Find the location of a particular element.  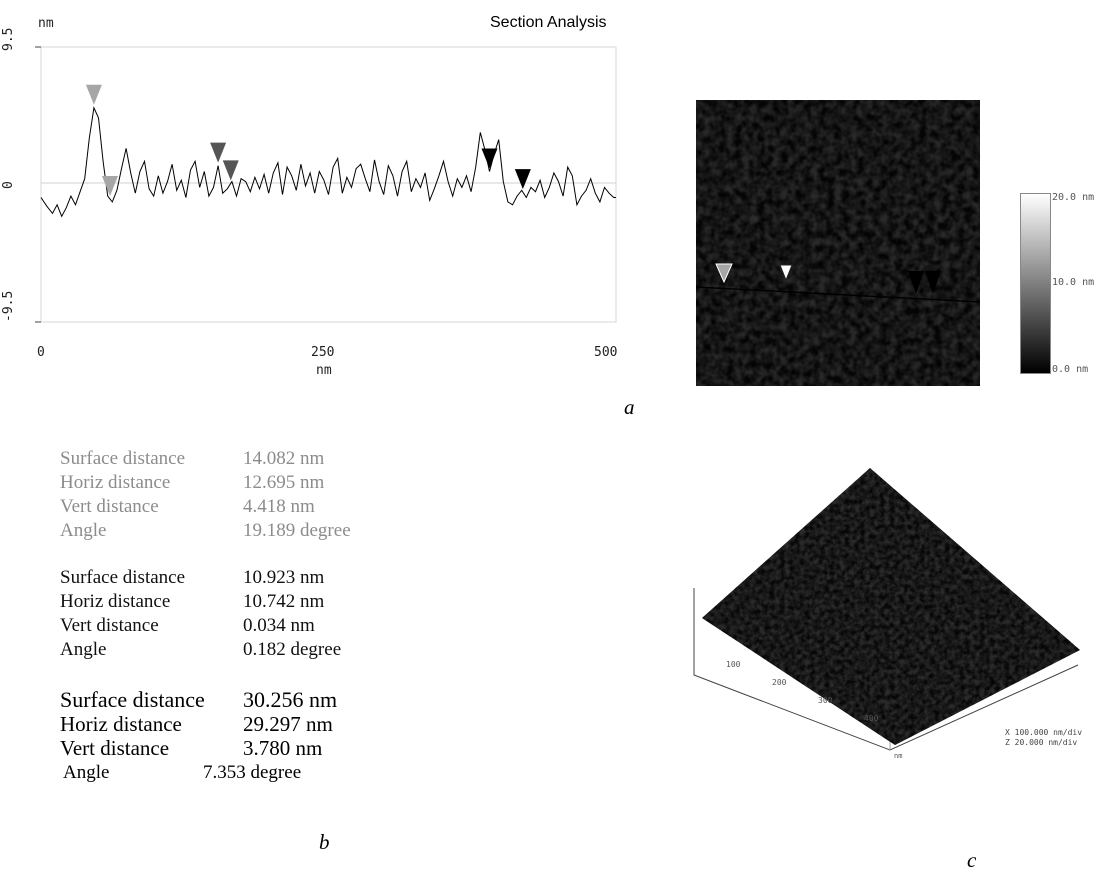

m3-label-surface: Surface distance is located at coordinates (132, 699).